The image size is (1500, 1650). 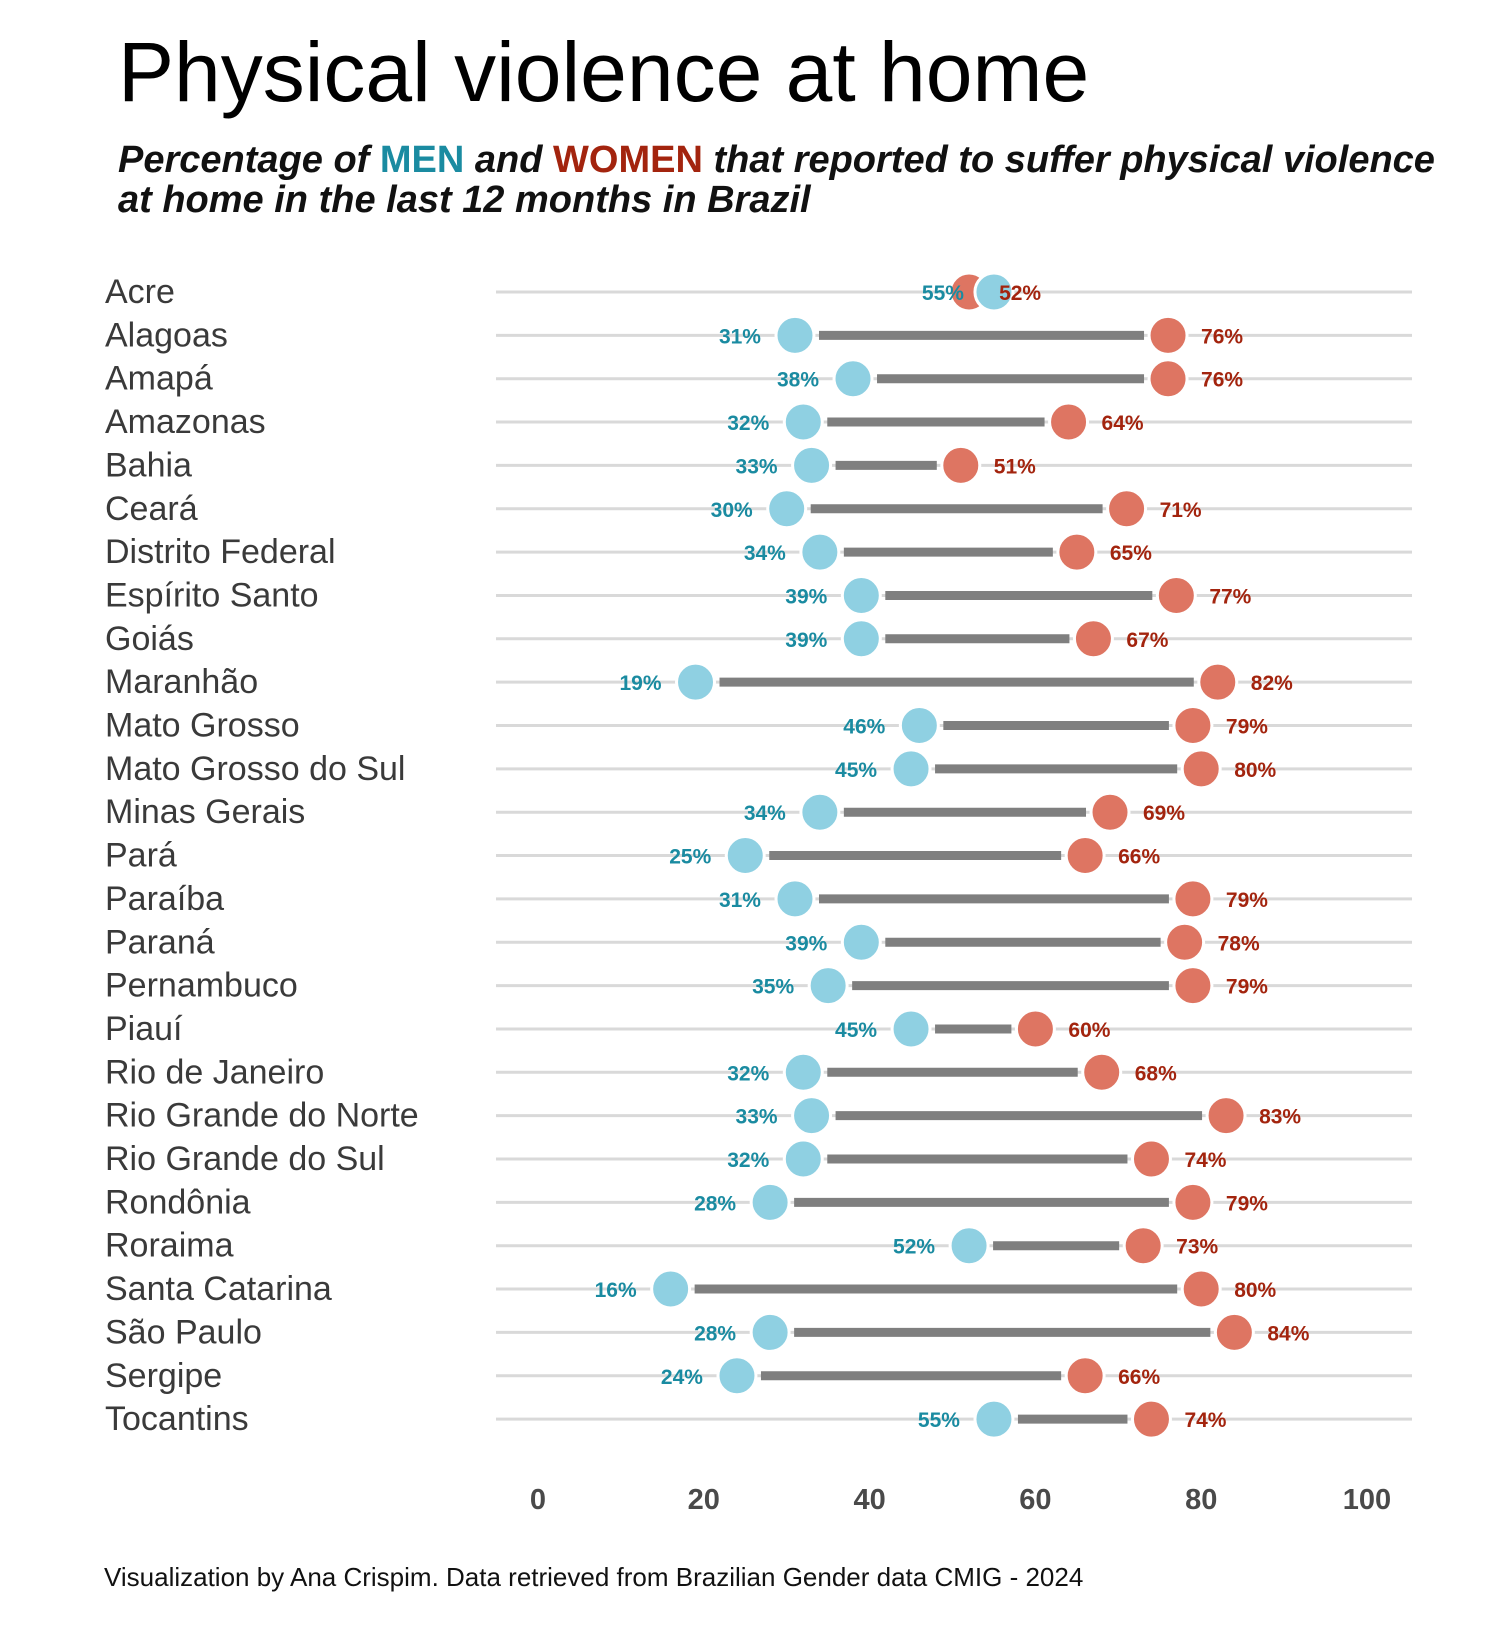 I want to click on state-label: Tocantins, so click(x=177, y=1419).